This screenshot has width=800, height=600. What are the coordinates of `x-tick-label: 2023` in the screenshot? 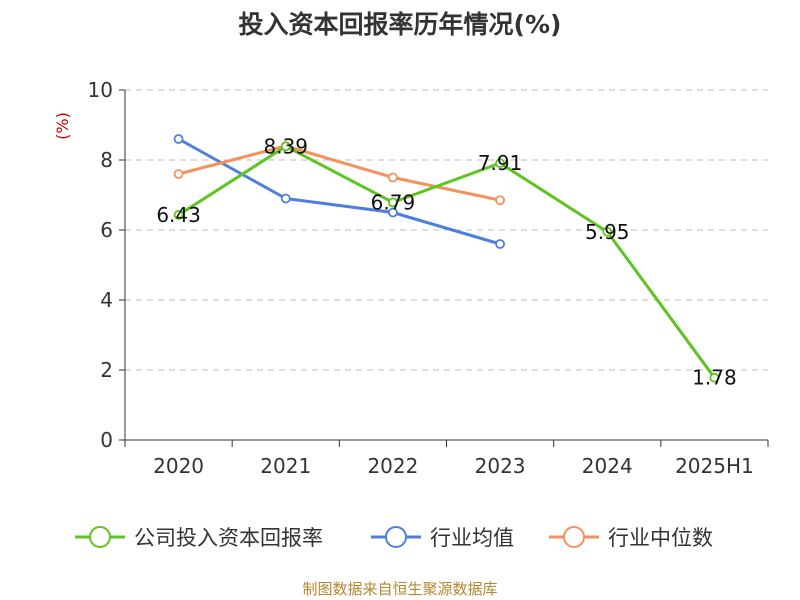 It's located at (500, 466).